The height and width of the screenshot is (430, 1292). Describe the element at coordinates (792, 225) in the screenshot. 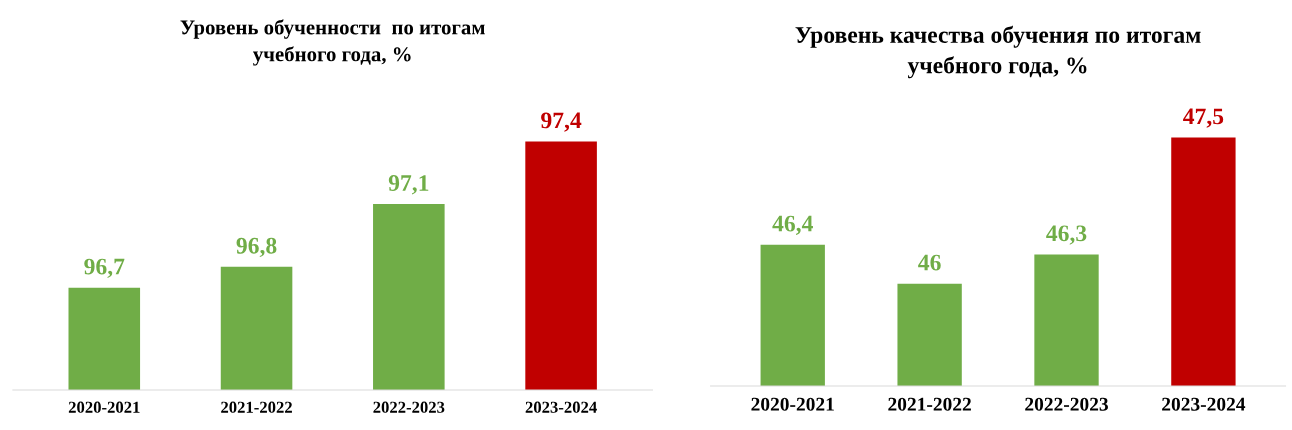

I see `data-label: 46,4` at that location.